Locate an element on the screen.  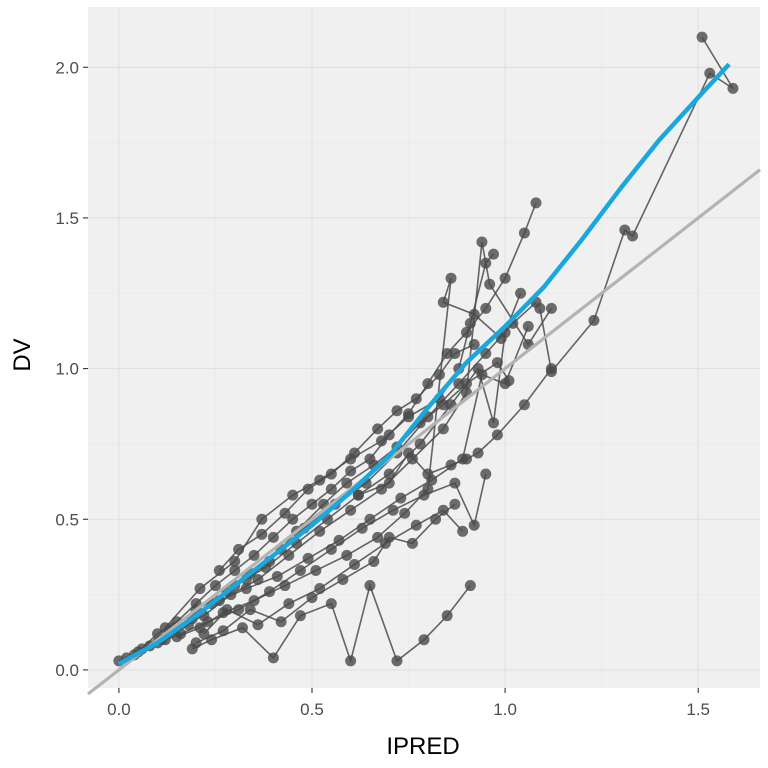
y-axis: 0.0 0.5 1.0 1.5 2.0 is located at coordinates (71, 369).